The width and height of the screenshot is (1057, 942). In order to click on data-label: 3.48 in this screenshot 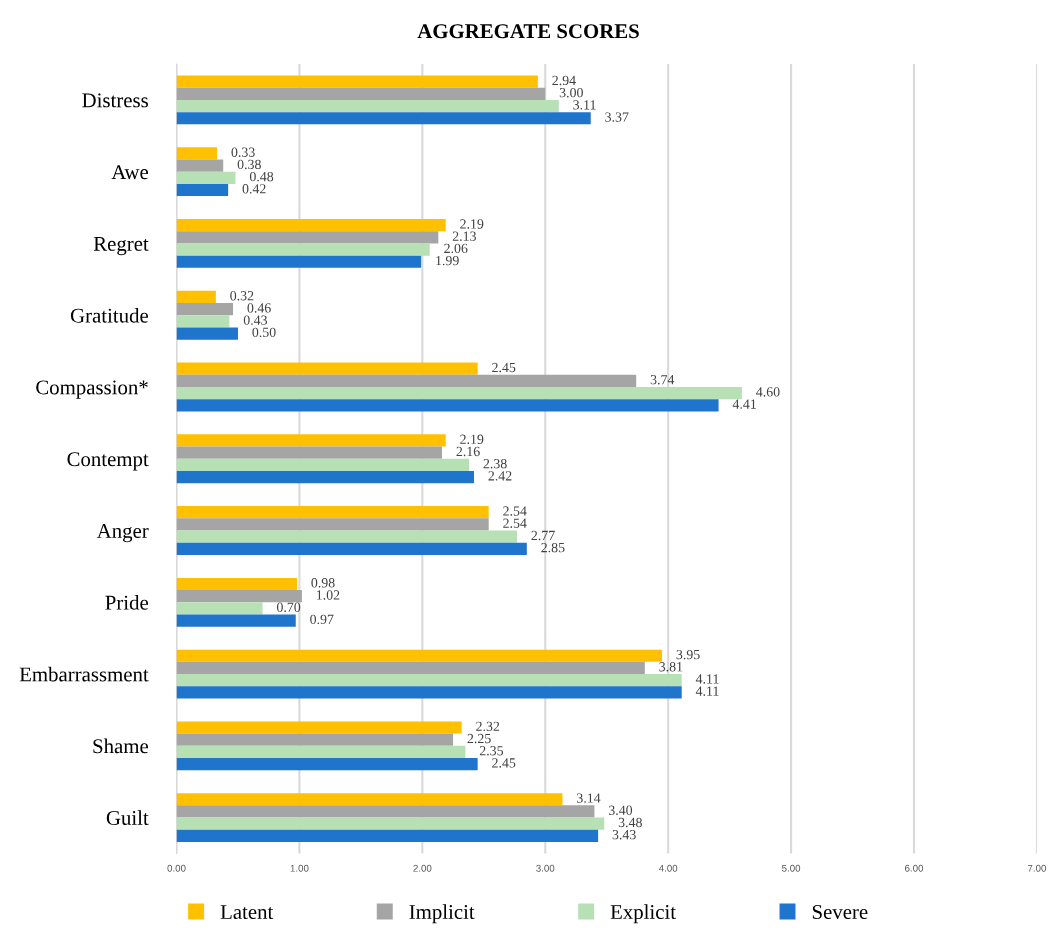, I will do `click(630, 822)`.